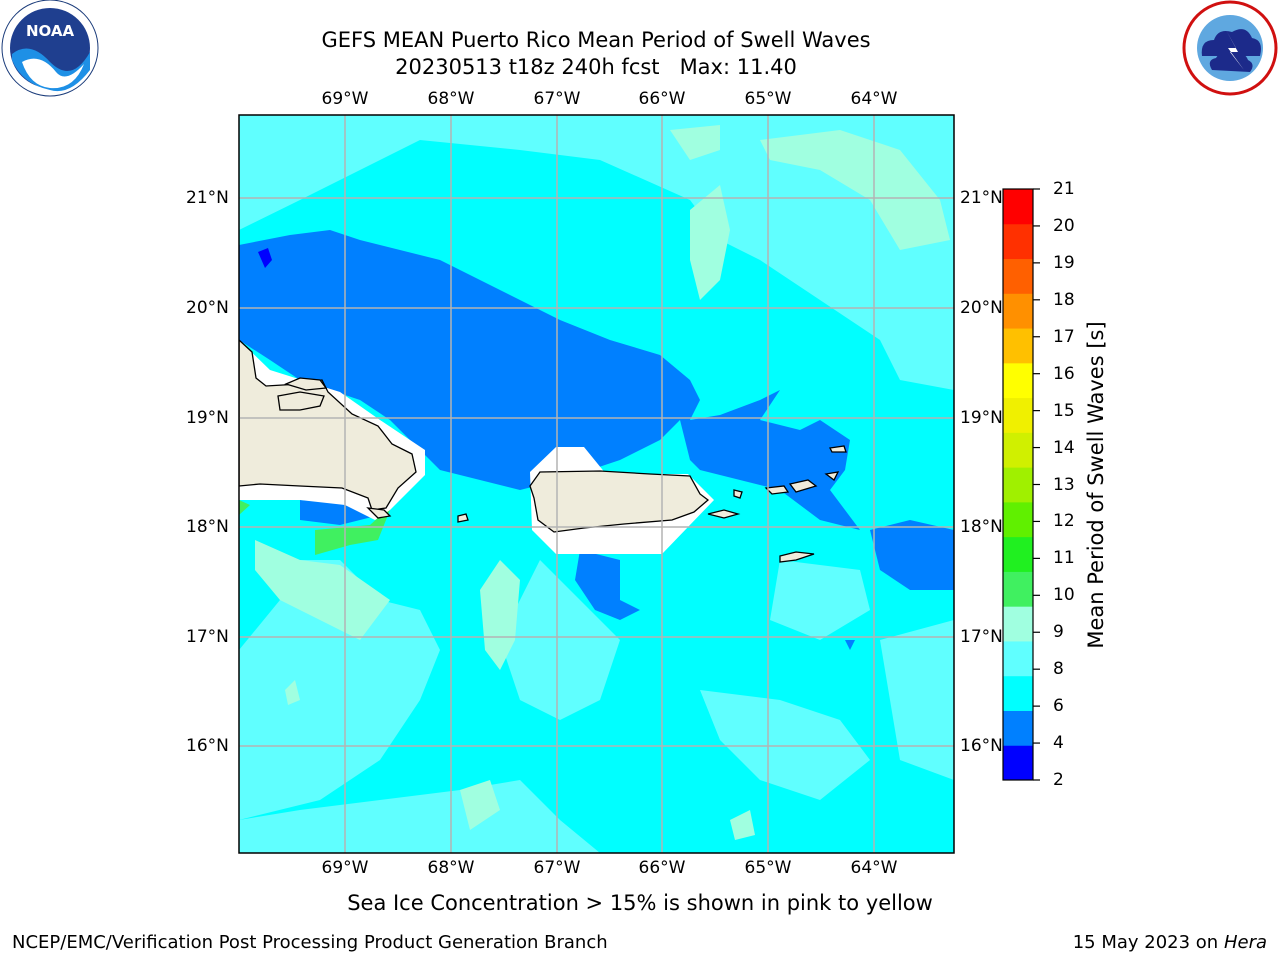  I want to click on puerto-rico, so click(619, 501).